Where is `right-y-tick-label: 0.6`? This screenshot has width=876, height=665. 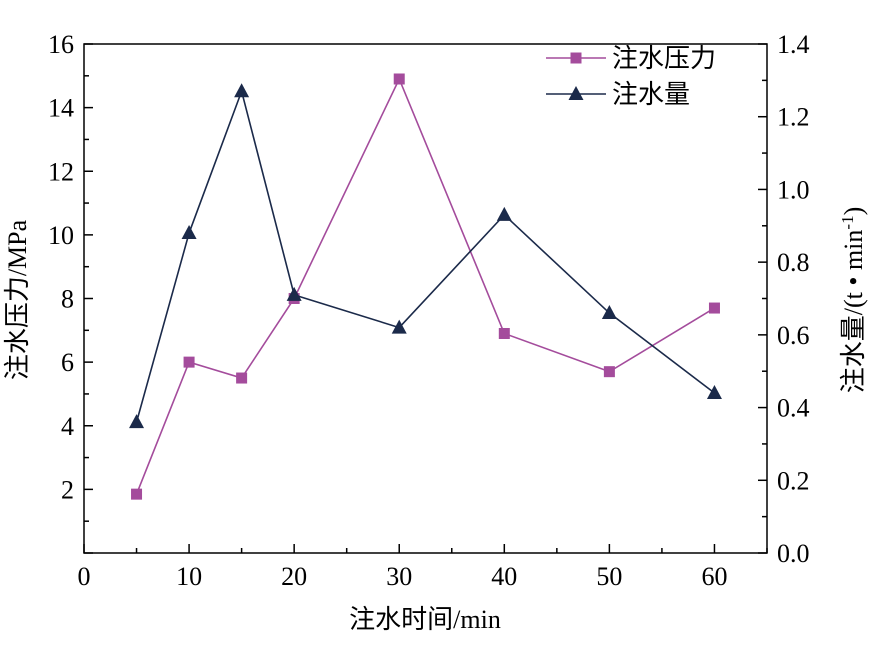
right-y-tick-label: 0.6 is located at coordinates (793, 335).